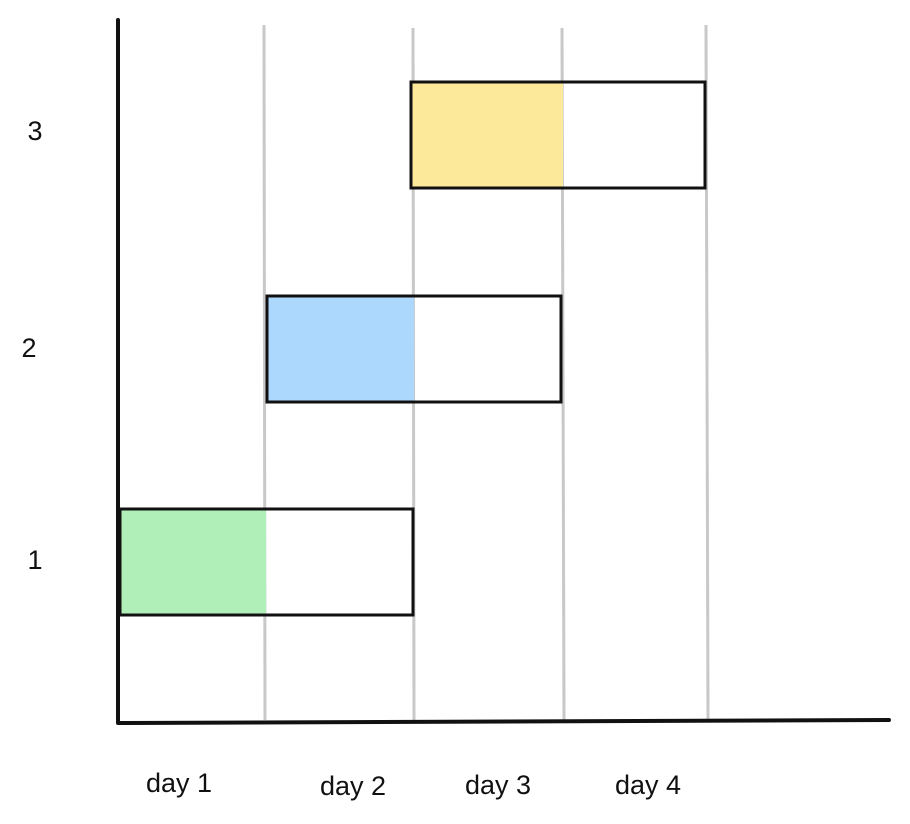  I want to click on day-label: day 1, so click(179, 783).